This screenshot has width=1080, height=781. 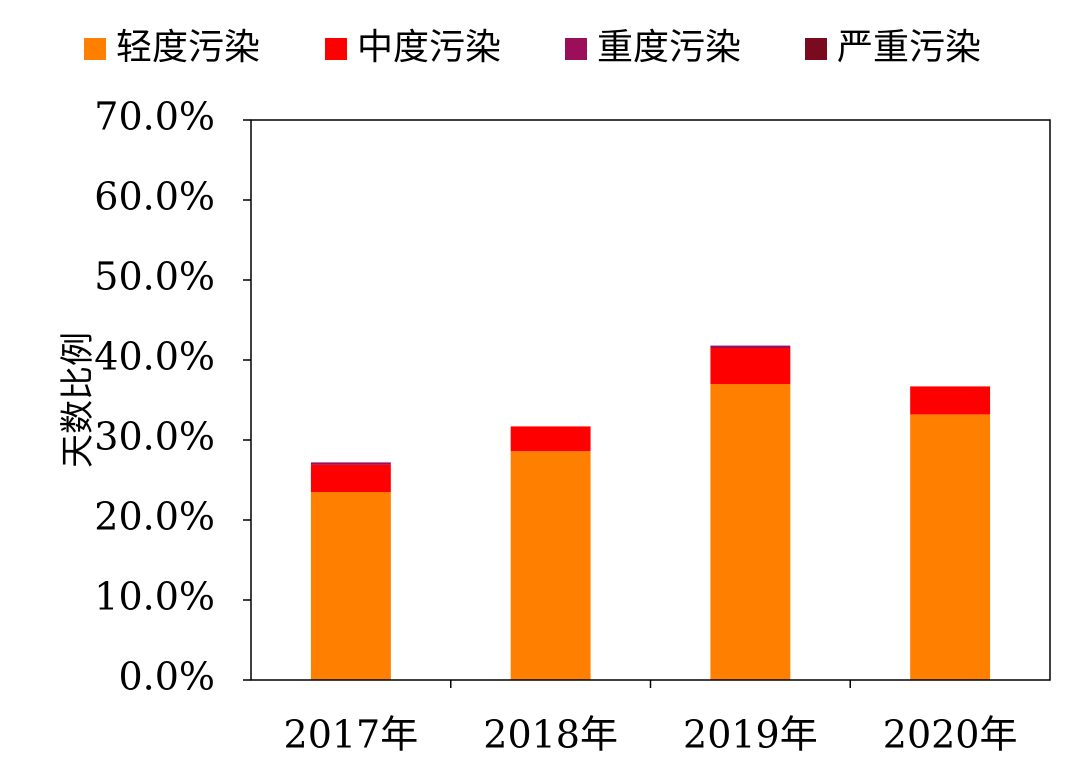 What do you see at coordinates (154, 277) in the screenshot?
I see `y-tick-label: 50.0%` at bounding box center [154, 277].